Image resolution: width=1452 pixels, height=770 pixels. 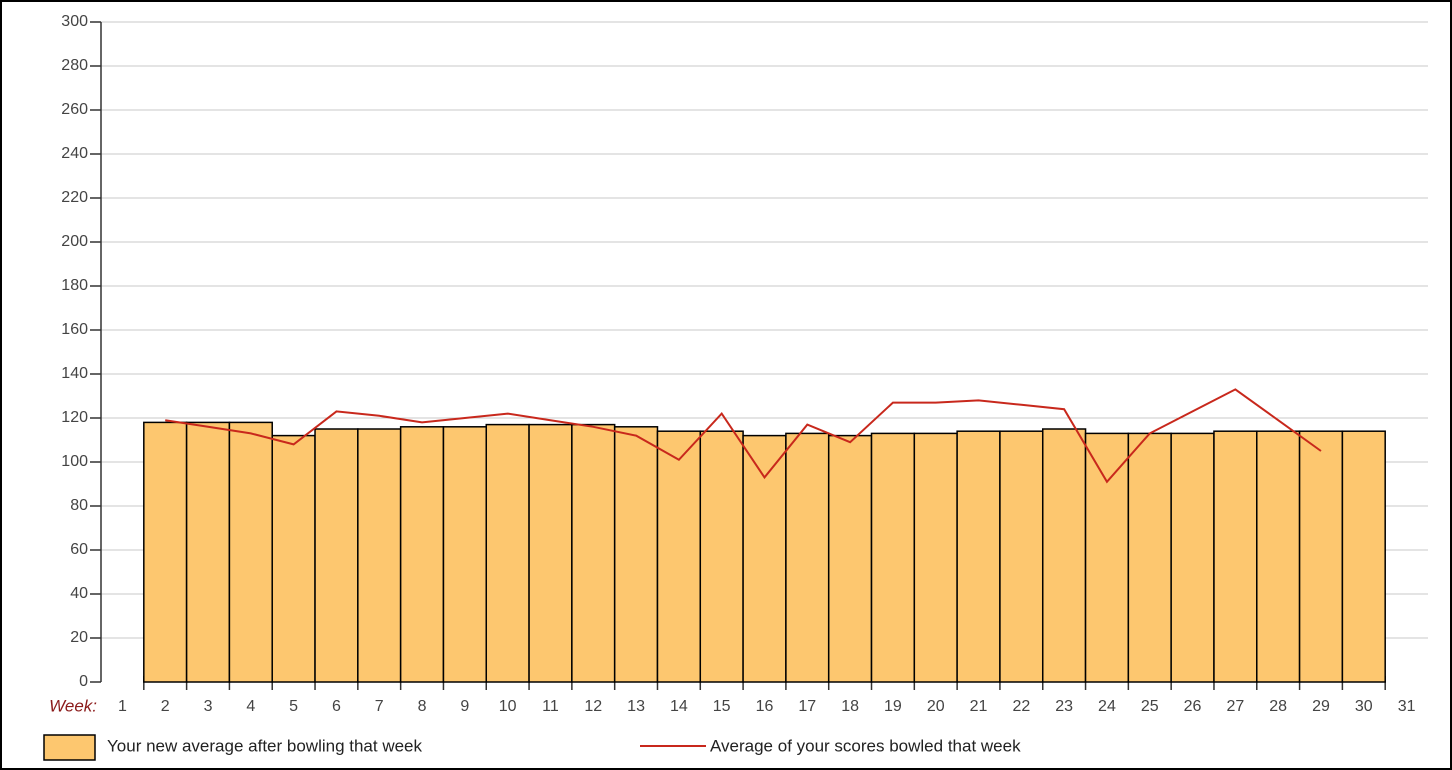 I want to click on y-tick-label: 260, so click(x=74, y=109).